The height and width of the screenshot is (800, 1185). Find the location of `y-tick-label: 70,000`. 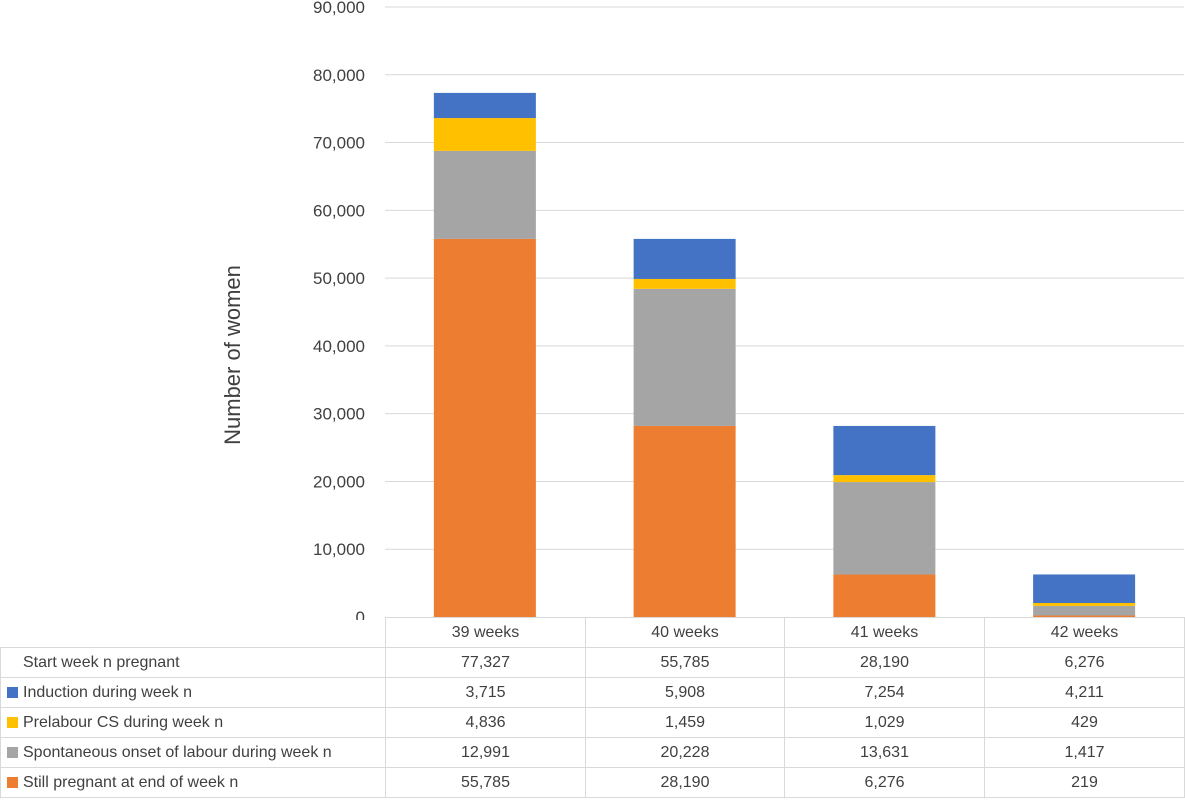

y-tick-label: 70,000 is located at coordinates (339, 143).